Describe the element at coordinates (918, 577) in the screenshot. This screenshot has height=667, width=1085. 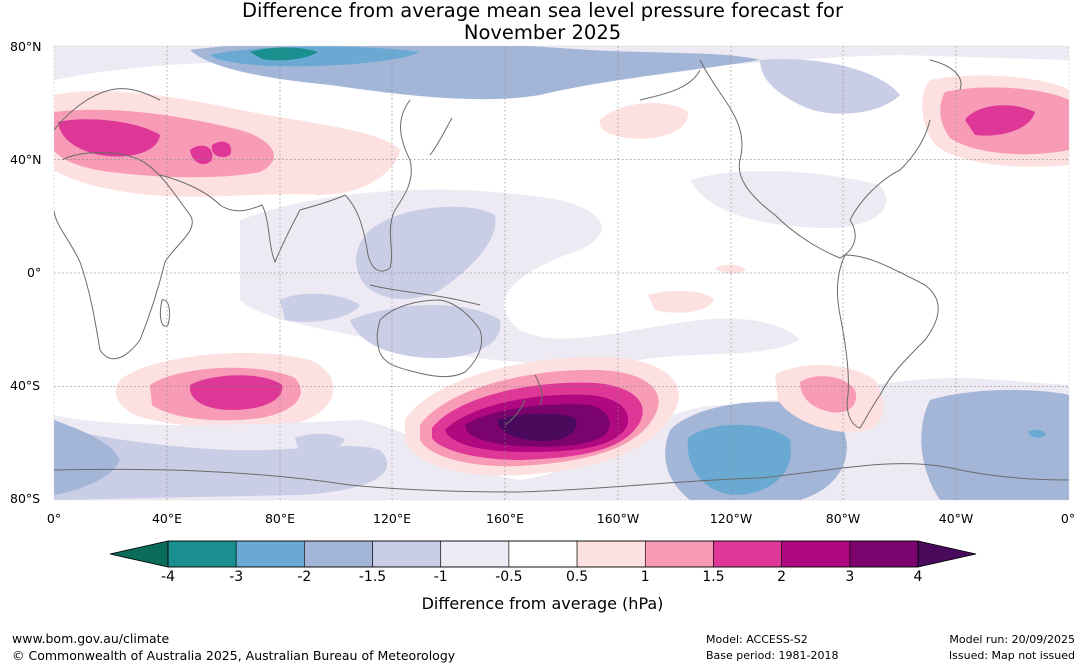
I see `colorbar-tick-label: 4` at that location.